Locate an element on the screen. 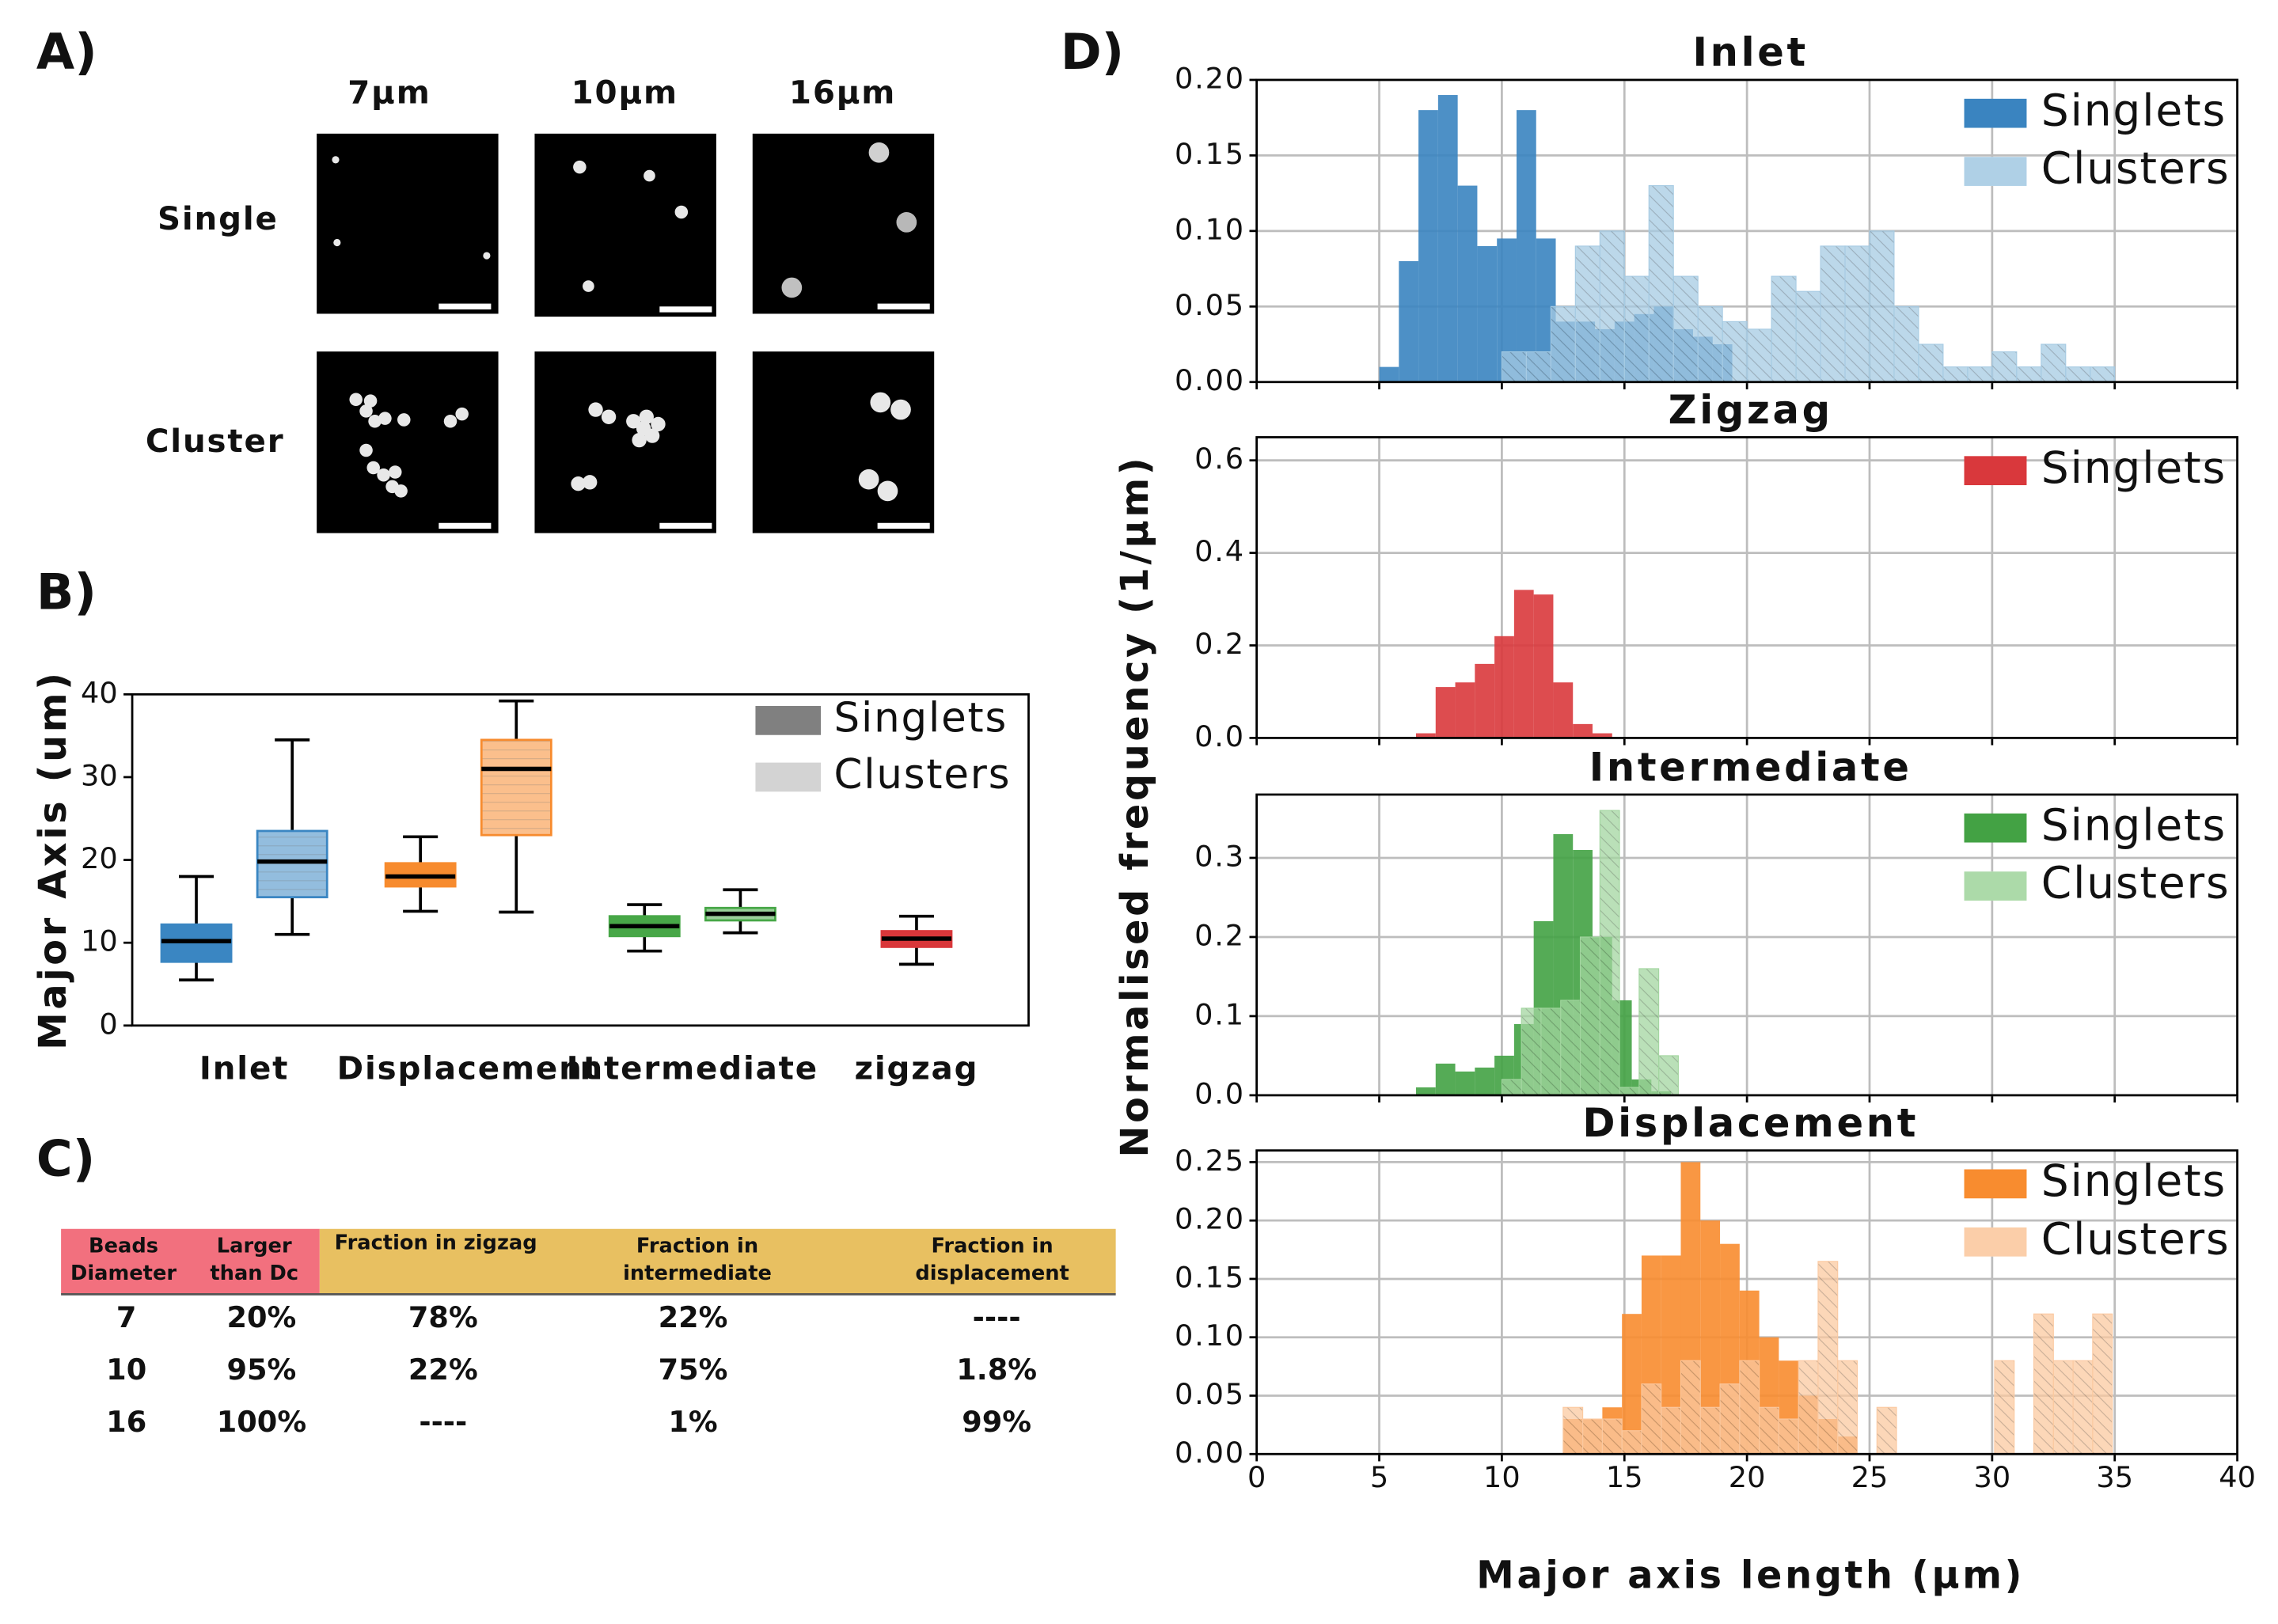 The image size is (2278, 1624). table-header: displacement is located at coordinates (992, 1273).